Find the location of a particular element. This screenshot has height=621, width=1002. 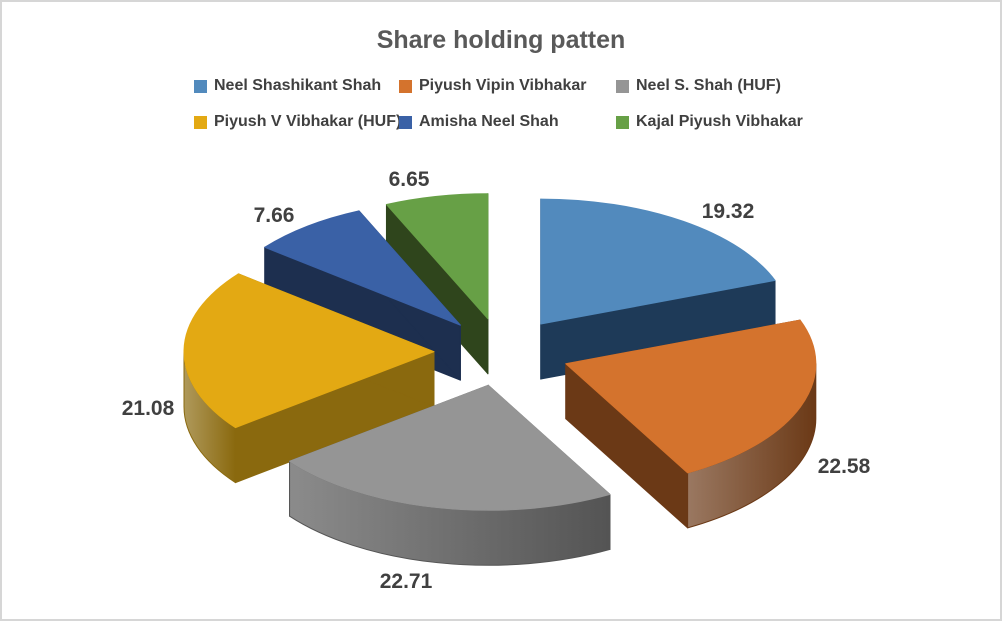

legend-item-1: Piyush Vipin Vibhakar is located at coordinates (492, 86).